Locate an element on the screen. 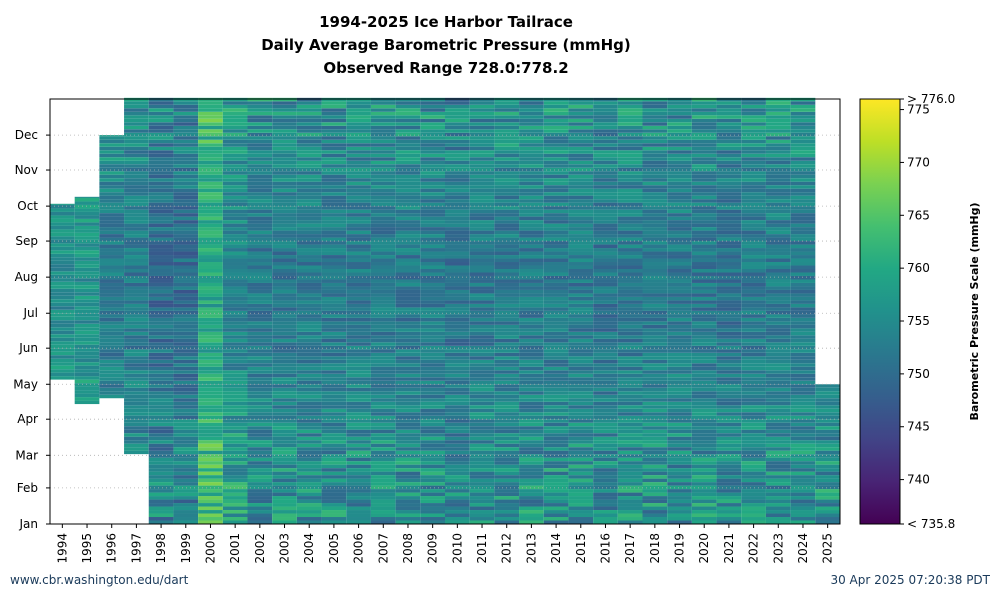  x-tick-label-2006: 2006 is located at coordinates (359, 548).